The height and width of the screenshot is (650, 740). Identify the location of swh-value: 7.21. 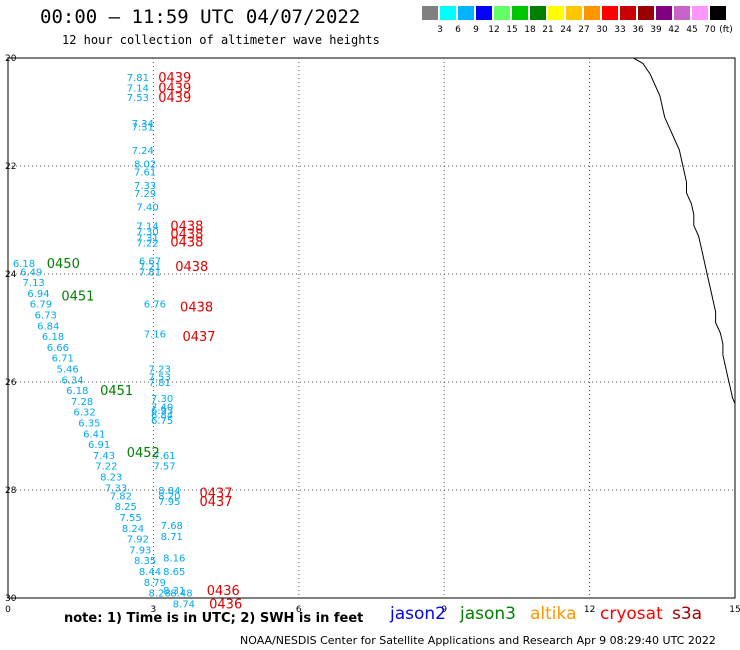
(150, 267).